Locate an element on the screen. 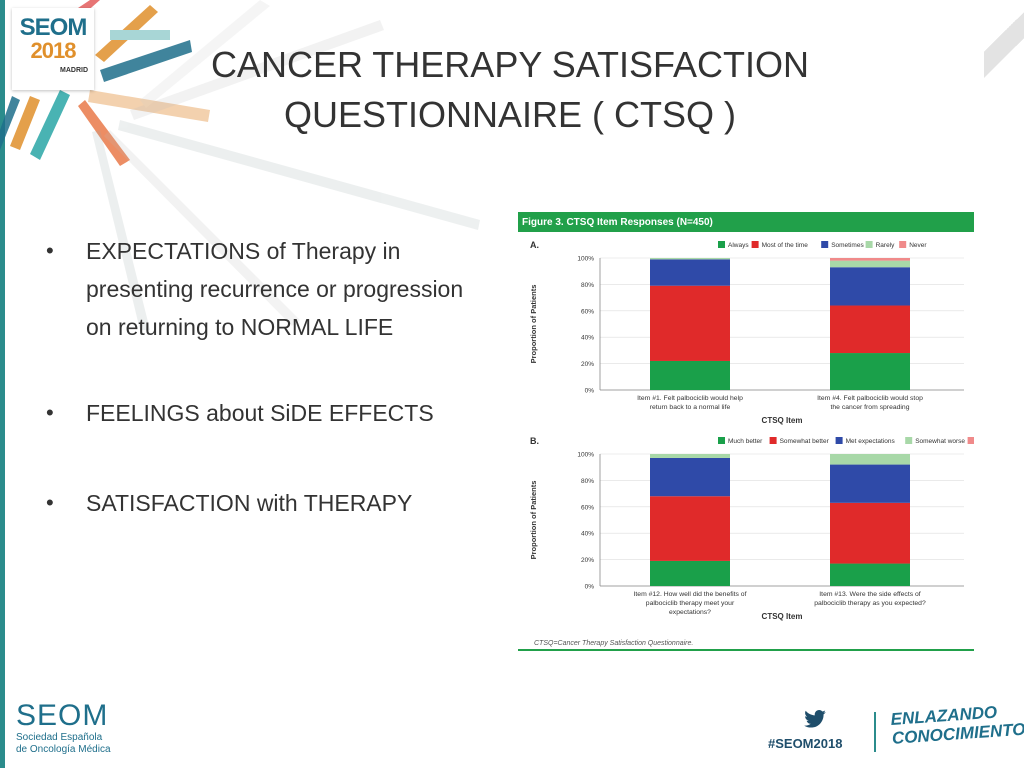  title-line1: CANCER THERAPY SATISFACTION is located at coordinates (510, 64).